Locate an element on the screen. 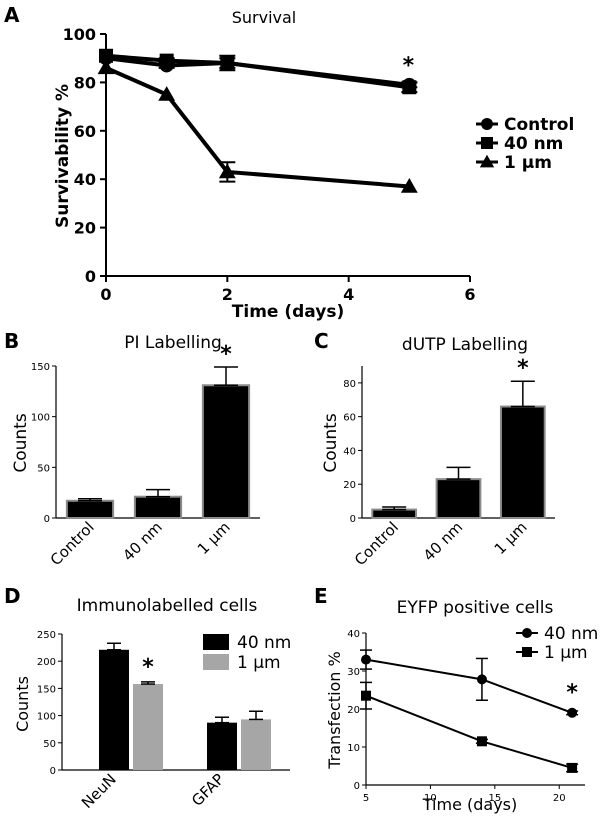  x-tick-label: 15 is located at coordinates (494, 798).